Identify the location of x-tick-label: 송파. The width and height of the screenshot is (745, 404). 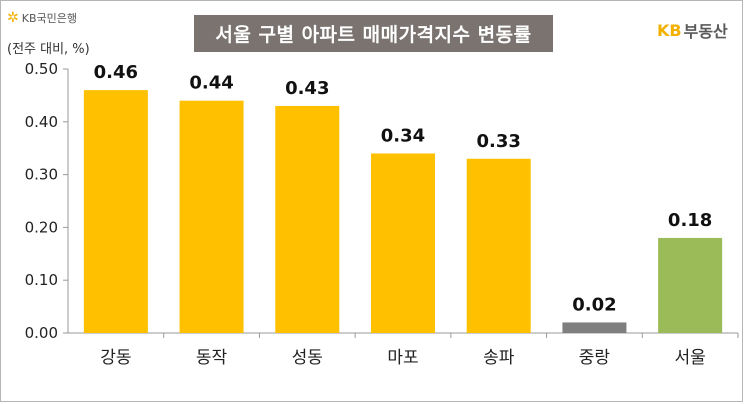
(499, 358).